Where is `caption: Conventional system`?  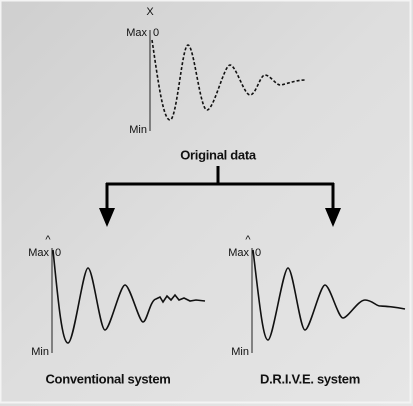
caption: Conventional system is located at coordinates (107, 378).